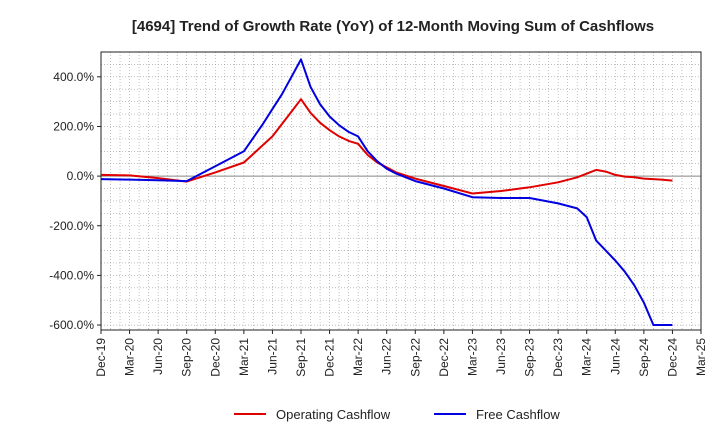 The image size is (720, 440). I want to click on x-tick-label: Mar-23, so click(472, 357).